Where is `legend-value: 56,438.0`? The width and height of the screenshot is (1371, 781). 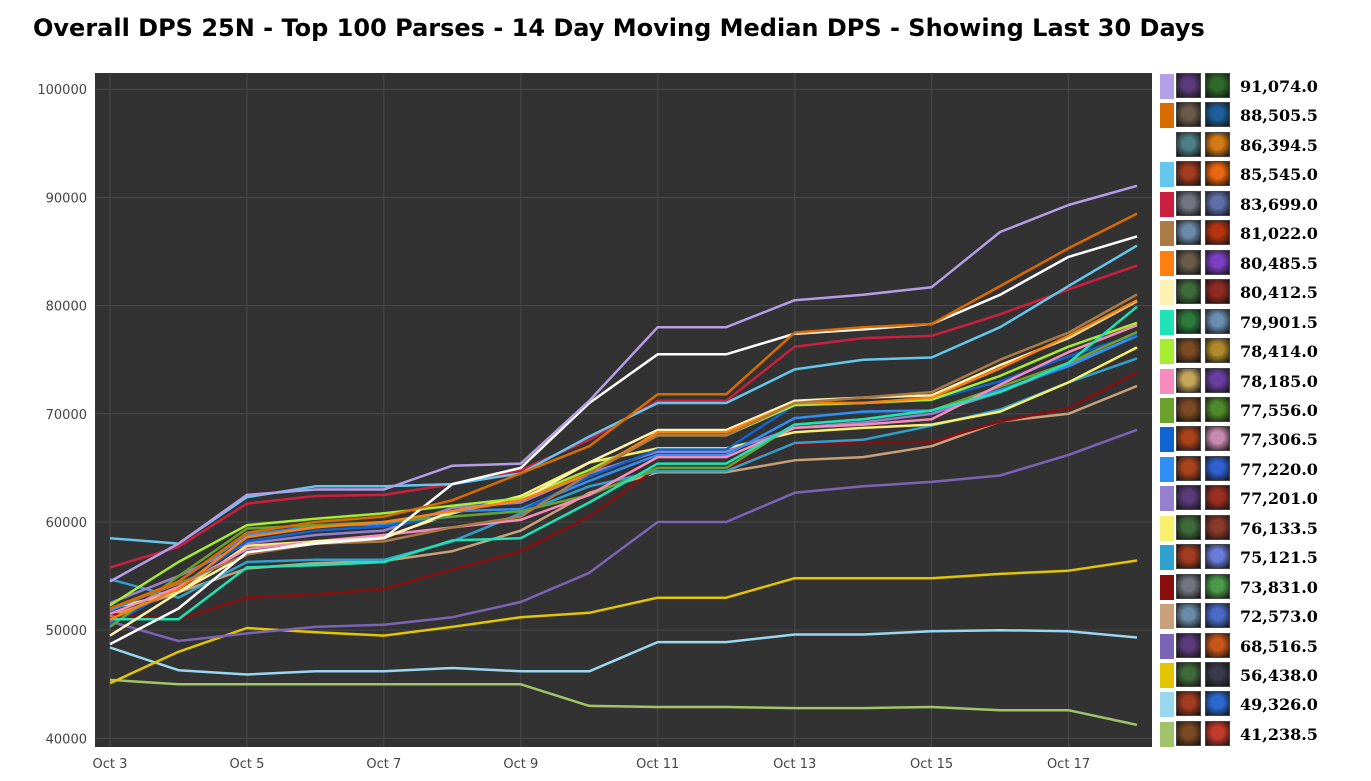
legend-value: 56,438.0 is located at coordinates (1279, 675).